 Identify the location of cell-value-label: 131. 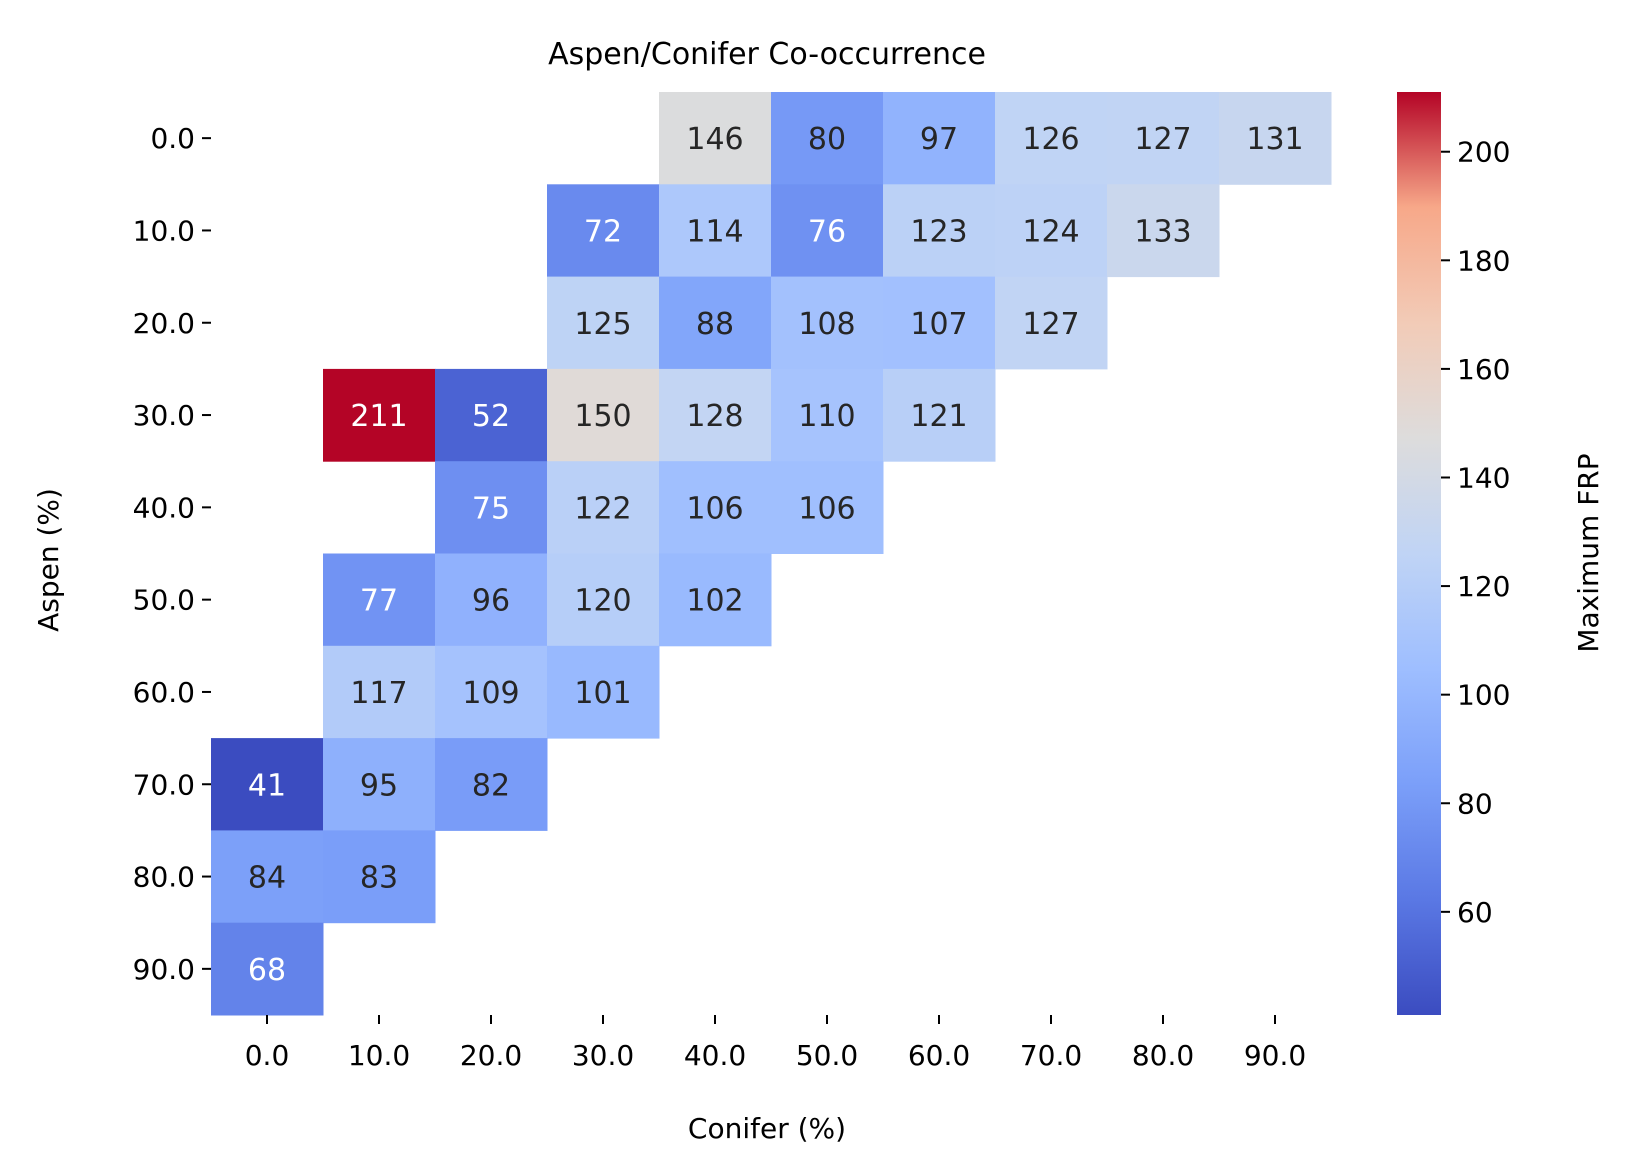
(1274, 139).